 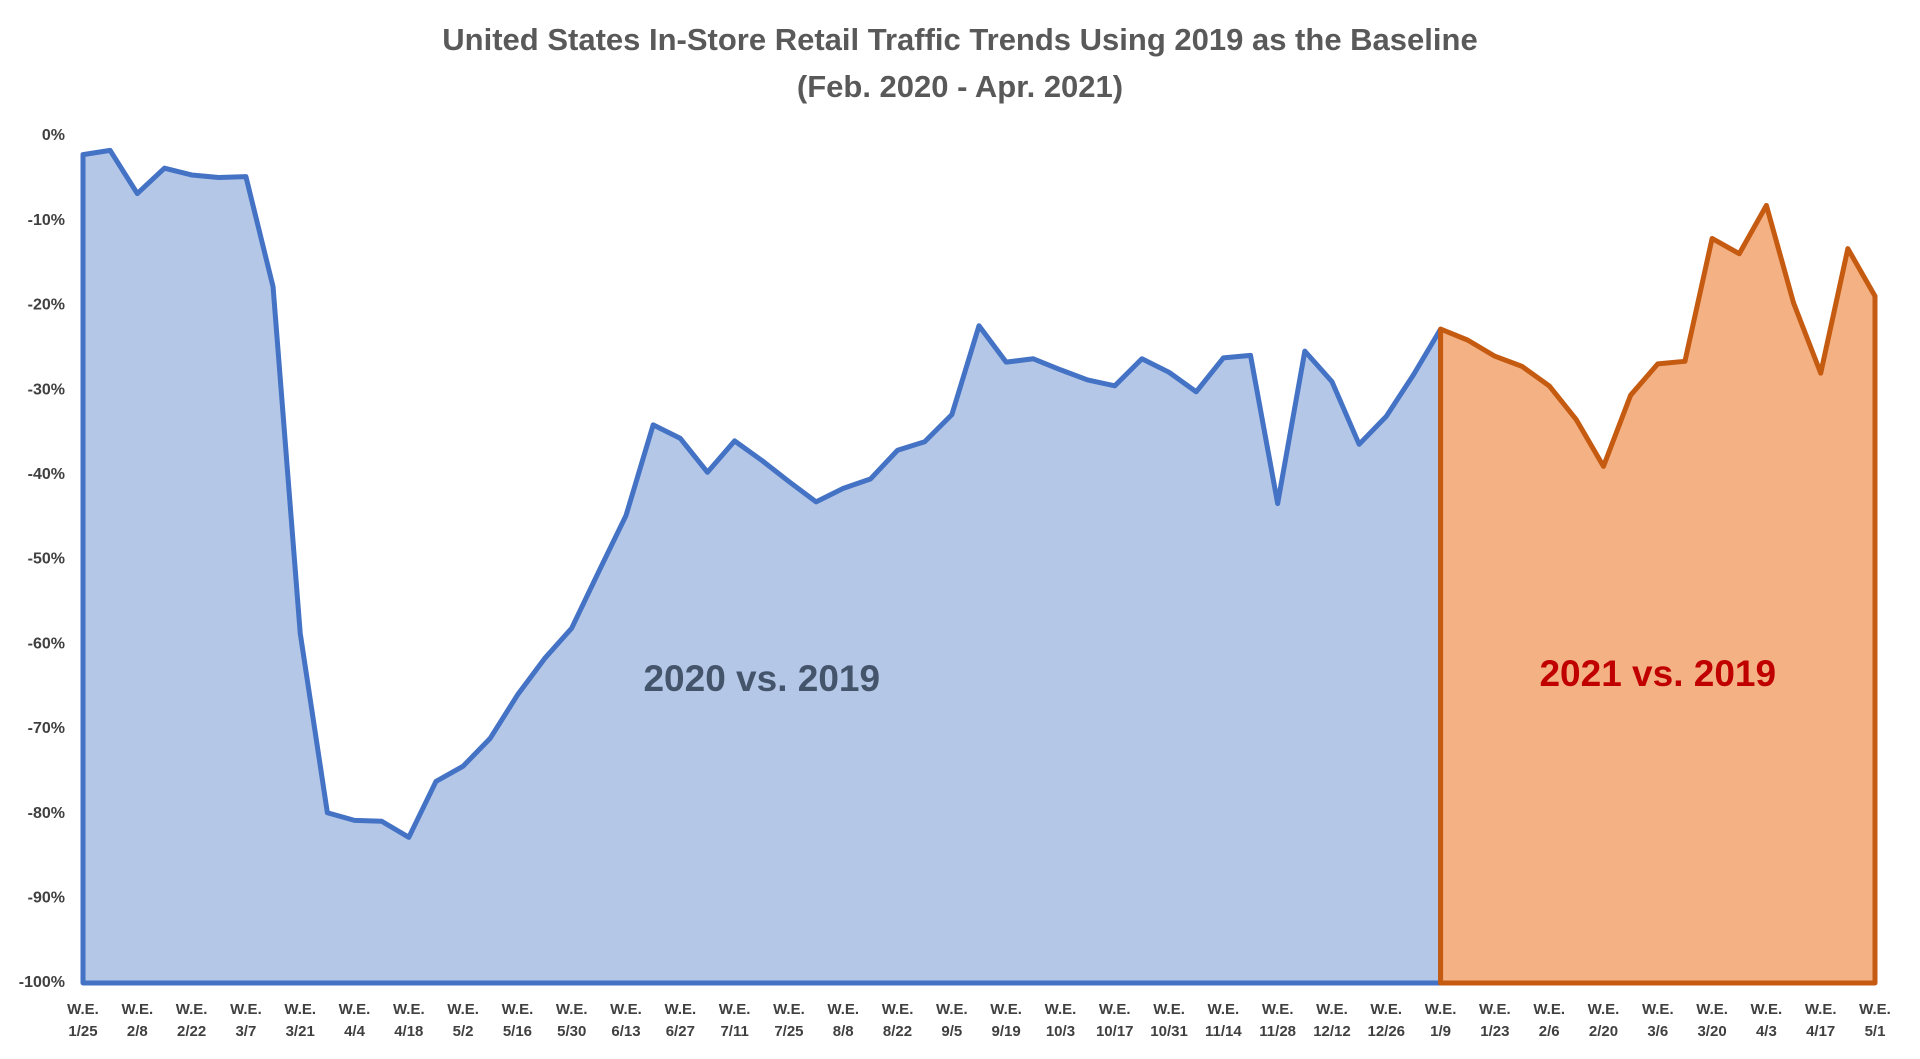 I want to click on x-tick-label: W.E. 10/17, so click(x=1114, y=1020).